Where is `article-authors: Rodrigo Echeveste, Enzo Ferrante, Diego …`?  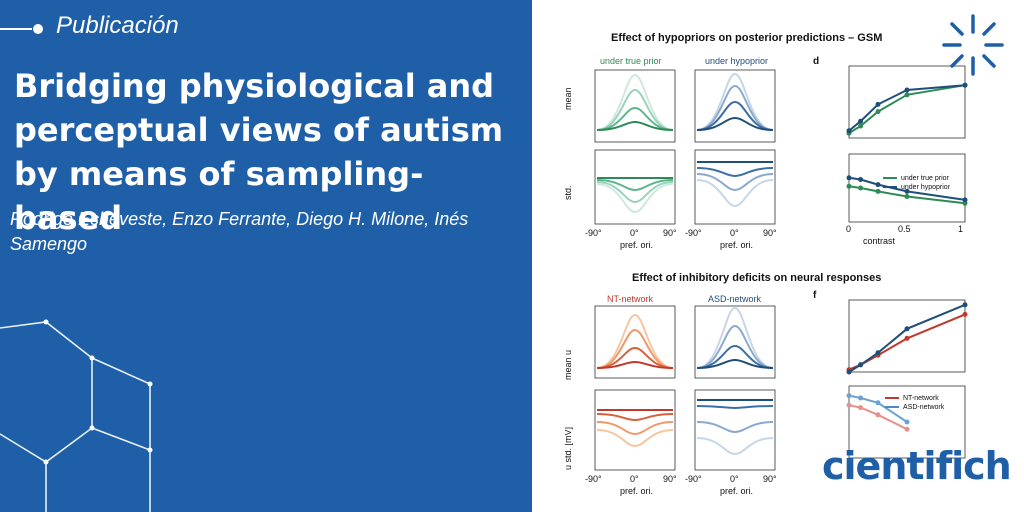
article-authors: Rodrigo Echeveste, Enzo Ferrante, Diego … is located at coordinates (239, 231).